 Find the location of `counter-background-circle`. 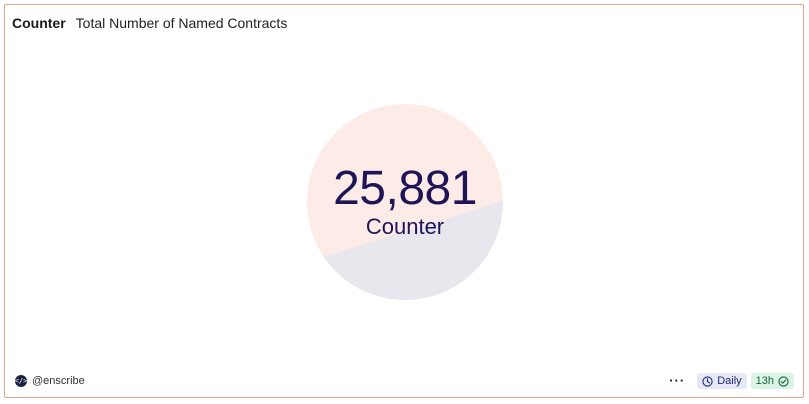

counter-background-circle is located at coordinates (405, 202).